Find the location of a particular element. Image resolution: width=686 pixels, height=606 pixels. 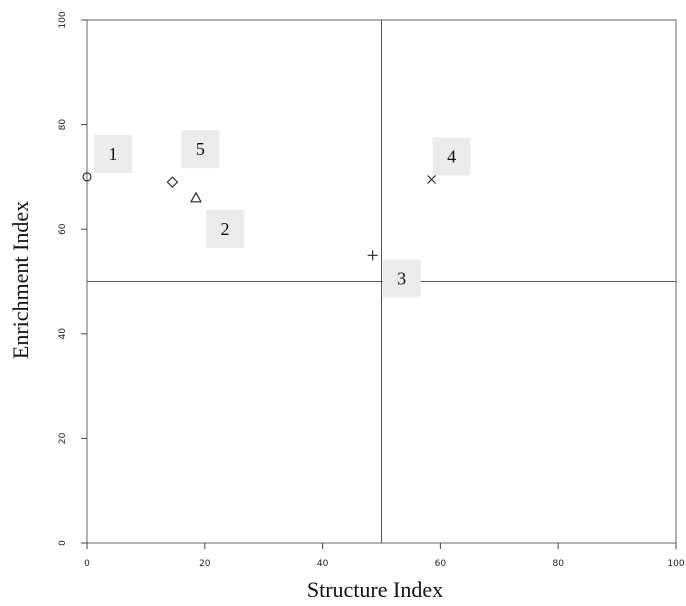

diamond-marker is located at coordinates (172, 182).